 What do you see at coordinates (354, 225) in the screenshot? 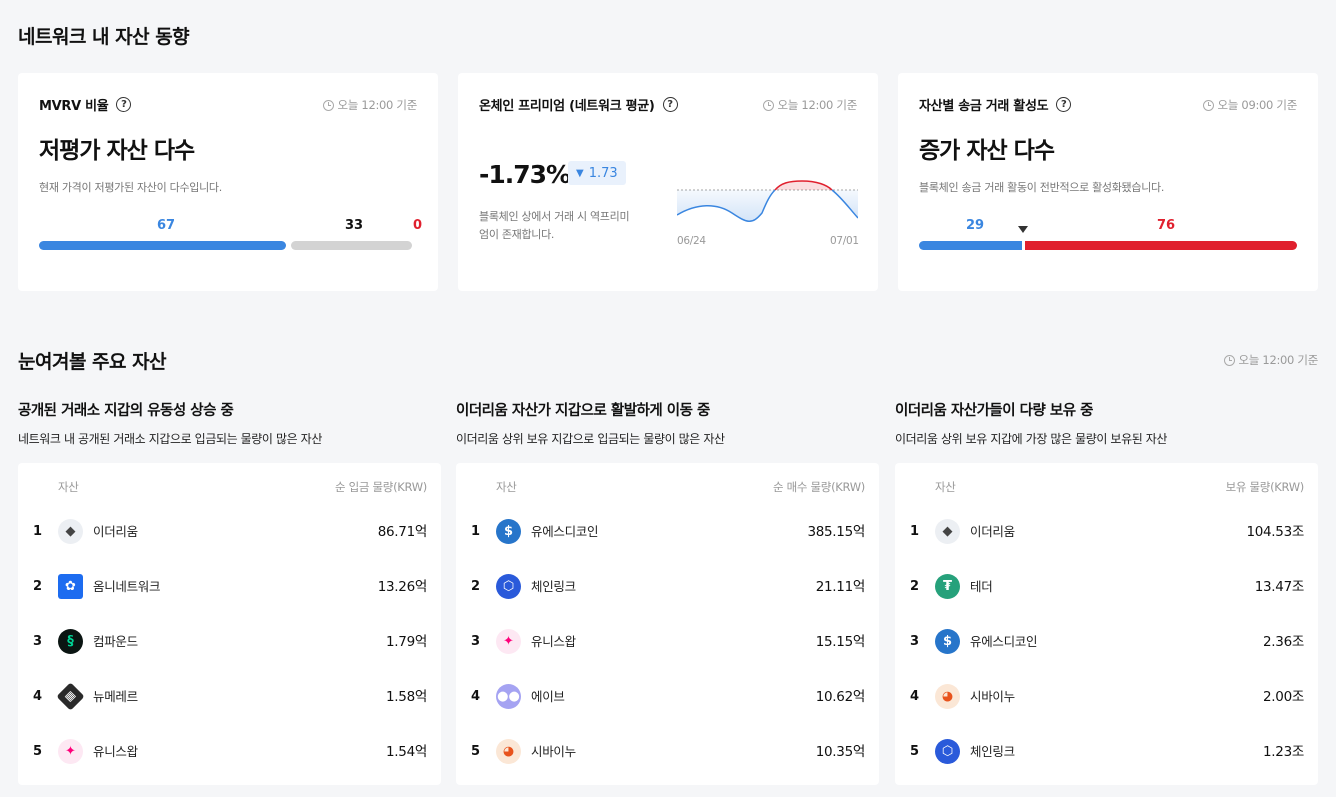
I see `mvrv-neutral-count: 33` at bounding box center [354, 225].